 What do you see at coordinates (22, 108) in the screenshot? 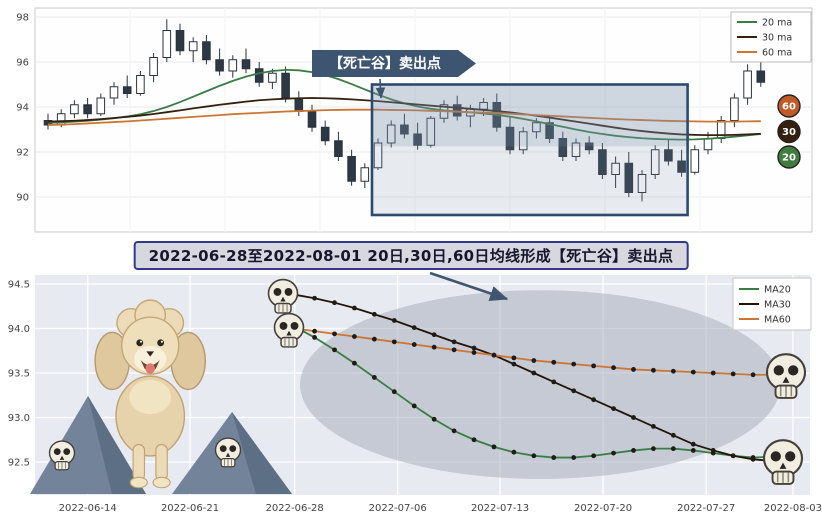
I see `y-tick-label: 94` at bounding box center [22, 108].